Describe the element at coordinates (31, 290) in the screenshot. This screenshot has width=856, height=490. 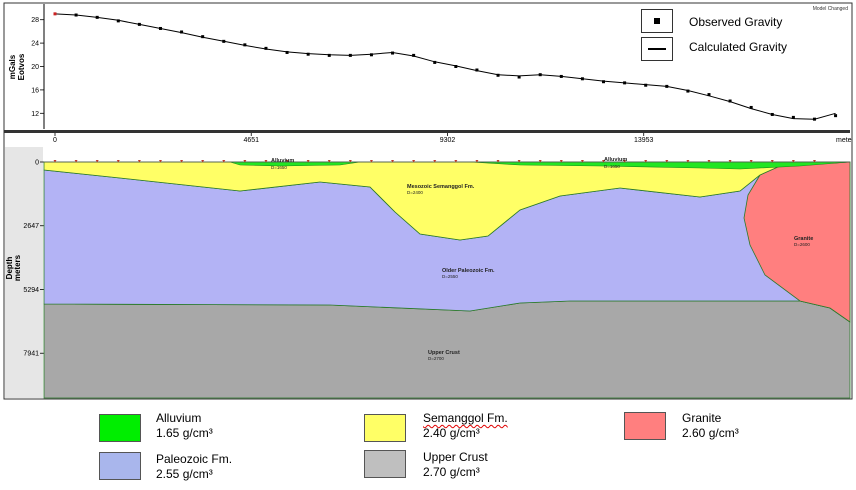
I see `depth-tick-label: 5294` at that location.